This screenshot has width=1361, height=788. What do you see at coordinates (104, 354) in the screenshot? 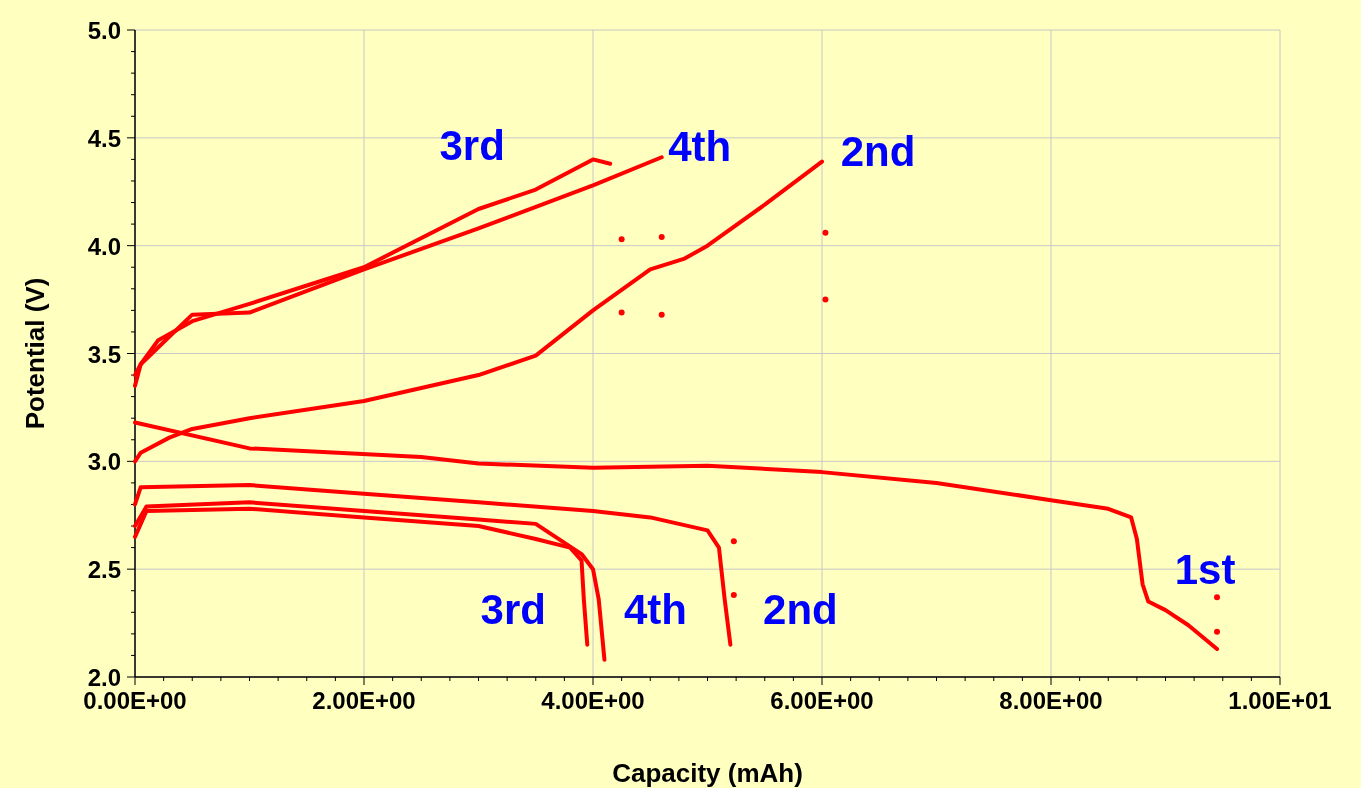
I see `y-tick-label: 3.5` at bounding box center [104, 354].